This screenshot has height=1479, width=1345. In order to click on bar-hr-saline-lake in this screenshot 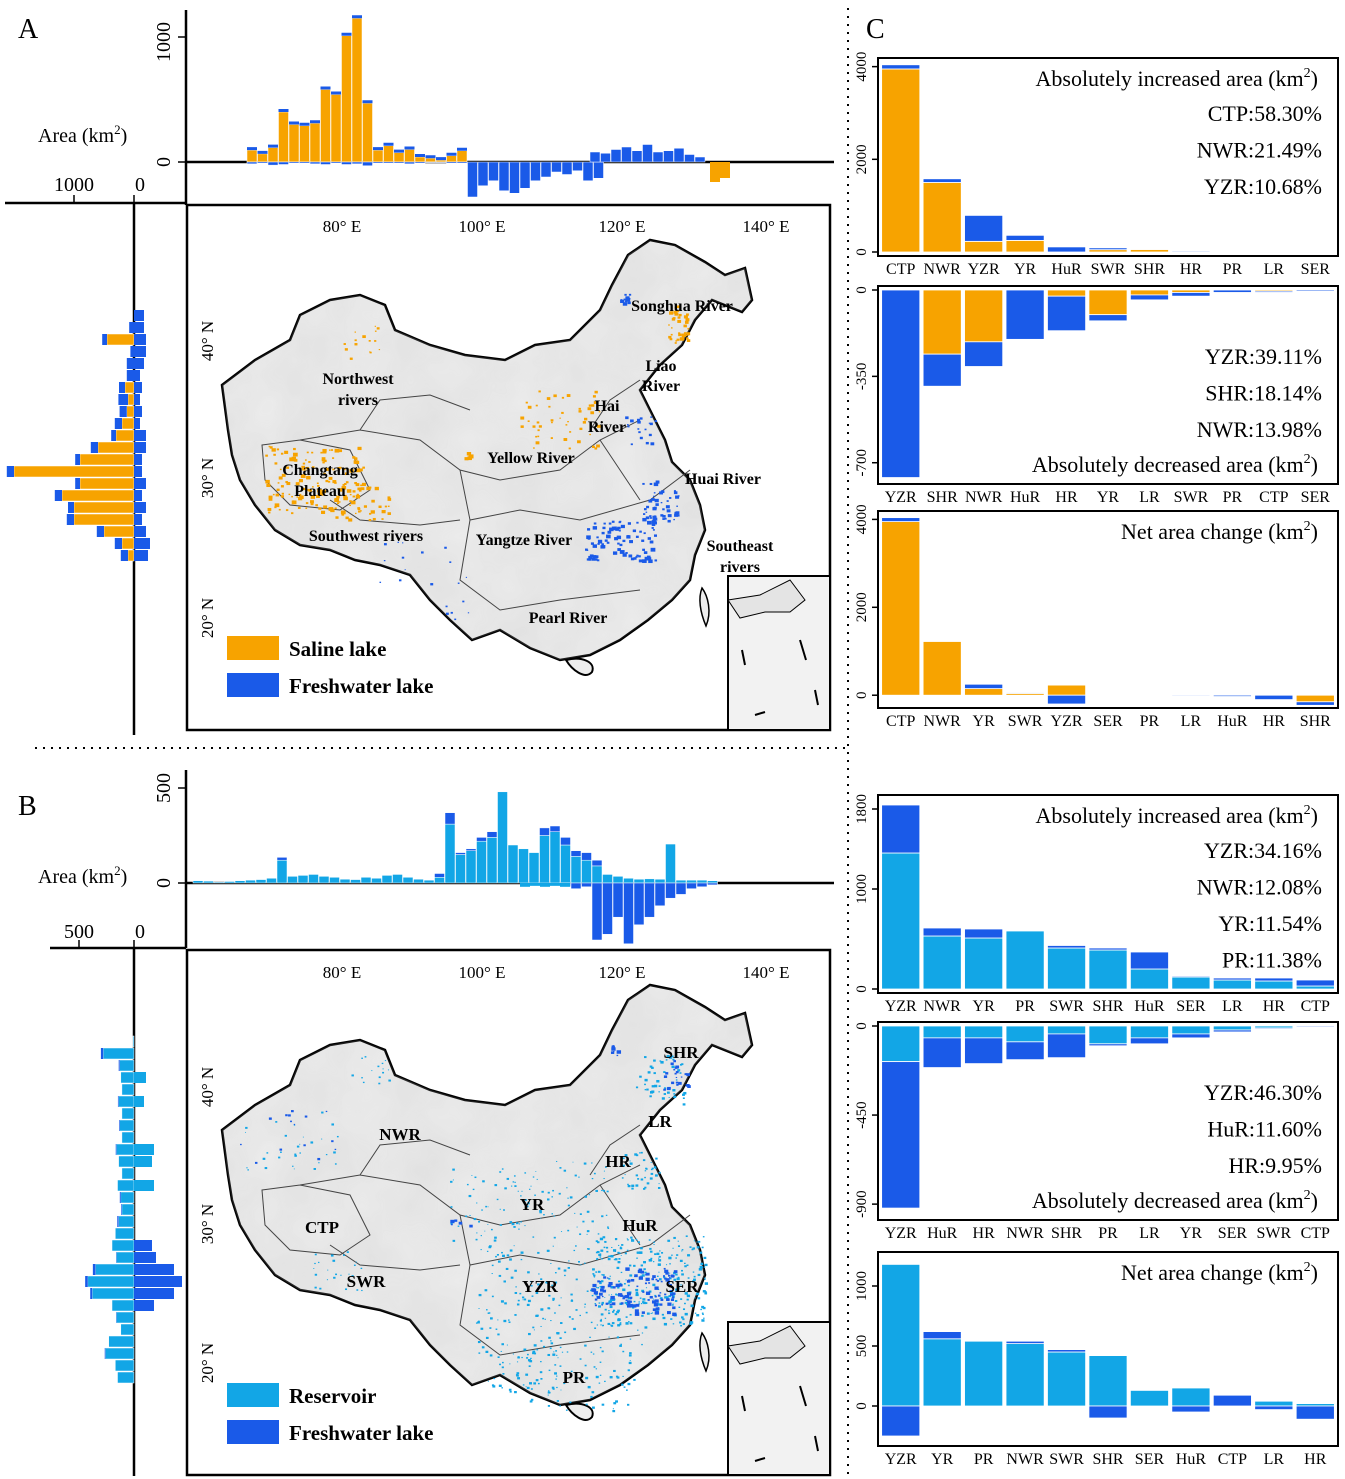, I will do `click(1067, 293)`.